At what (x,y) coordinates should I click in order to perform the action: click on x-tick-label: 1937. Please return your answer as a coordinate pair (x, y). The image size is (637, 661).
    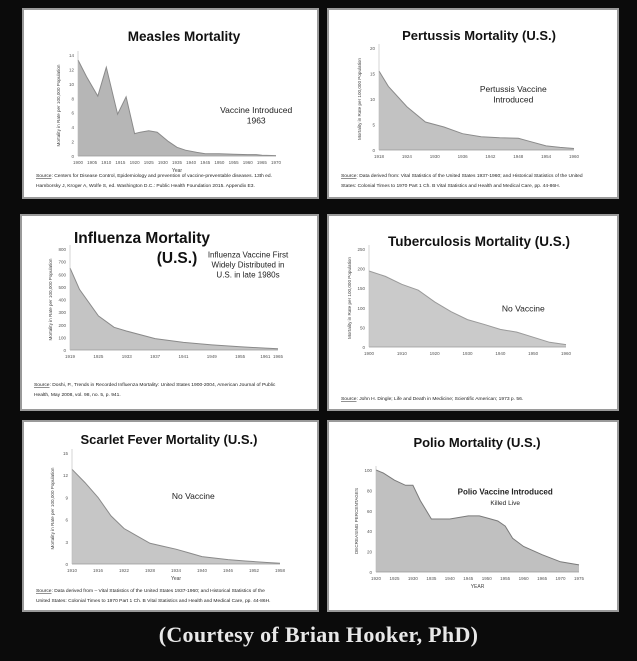
    Looking at the image, I should click on (155, 356).